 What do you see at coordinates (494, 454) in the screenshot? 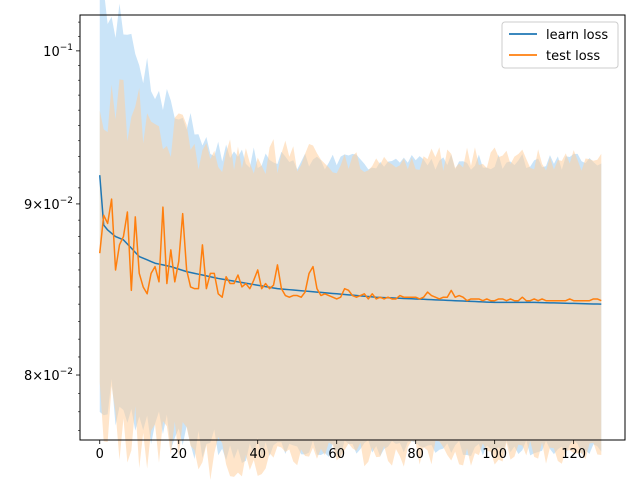
I see `x-tick-label: 100` at bounding box center [494, 454].